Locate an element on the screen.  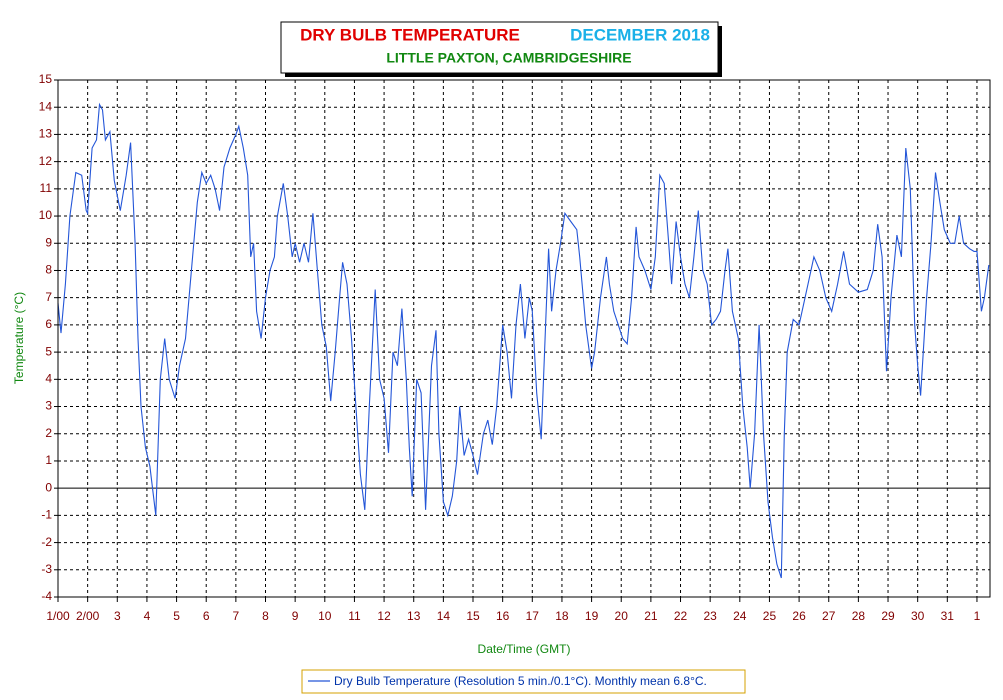
title-box is located at coordinates (499, 47).